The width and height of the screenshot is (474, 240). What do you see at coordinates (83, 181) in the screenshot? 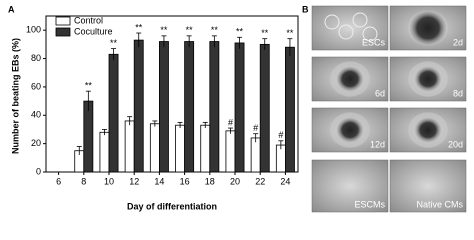
I see `x-tick-label: 8` at bounding box center [83, 181].